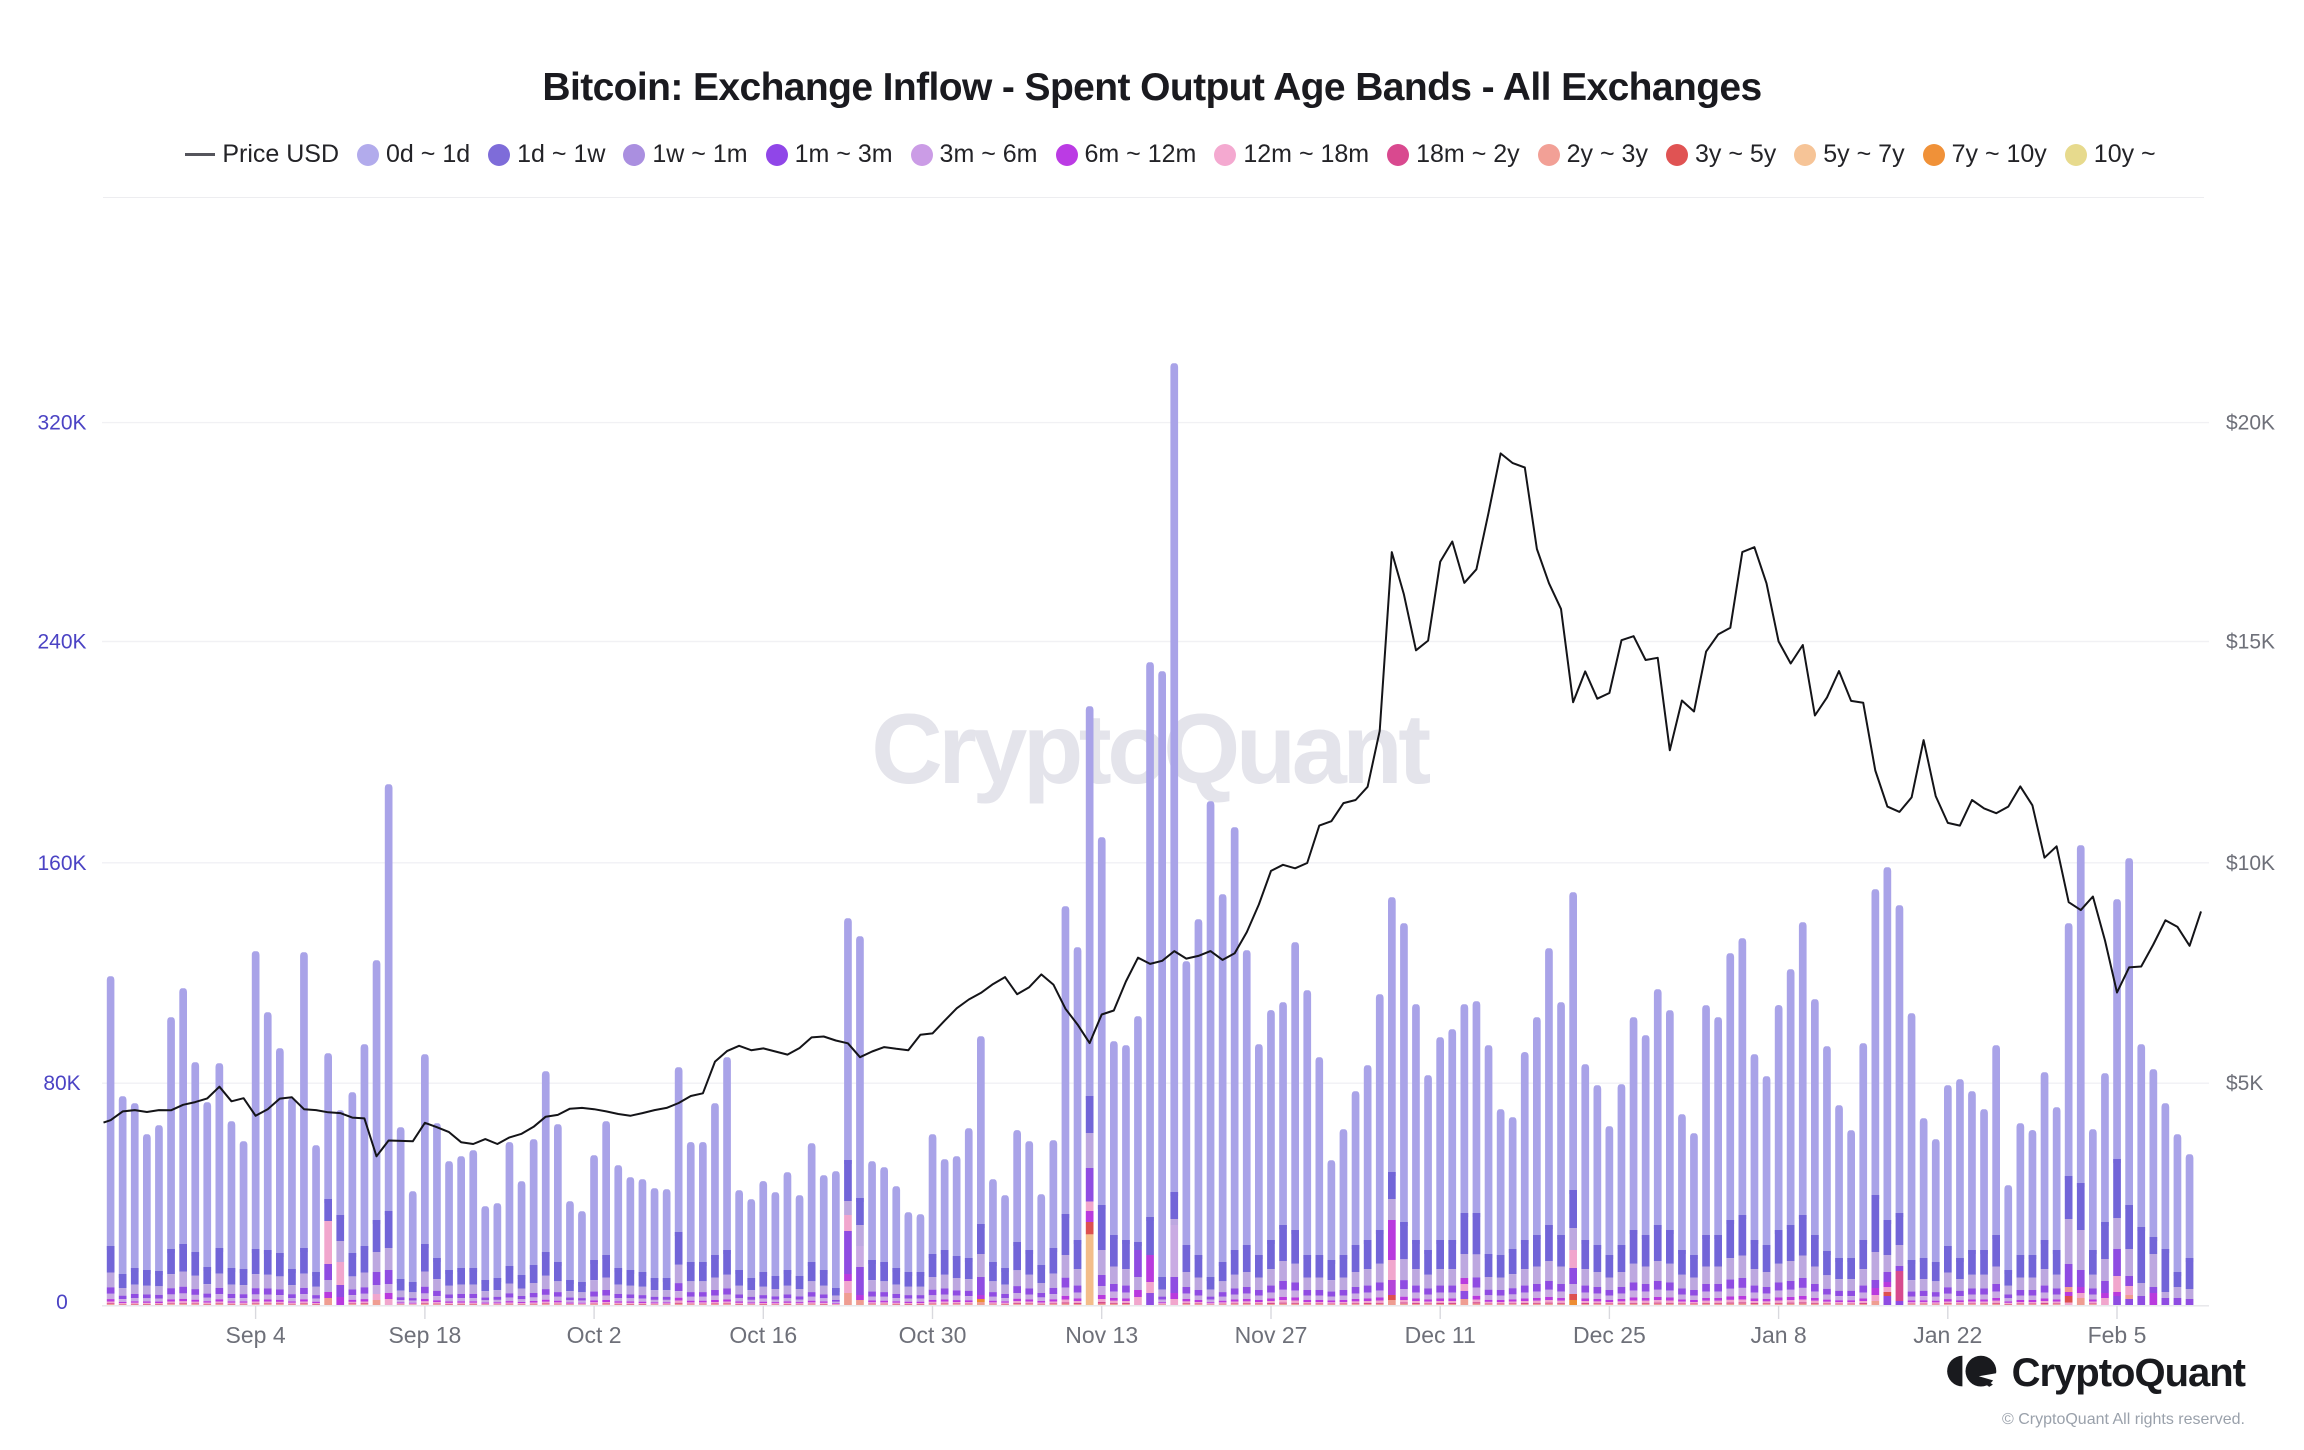  I want to click on svg-text: 80K, so click(61, 1083).